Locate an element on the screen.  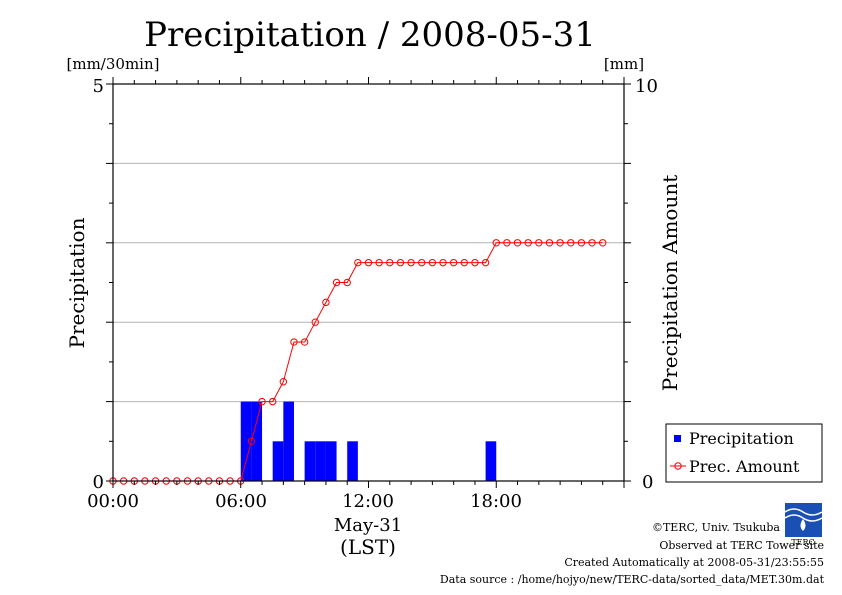
legend-amount-marker is located at coordinates (678, 466).